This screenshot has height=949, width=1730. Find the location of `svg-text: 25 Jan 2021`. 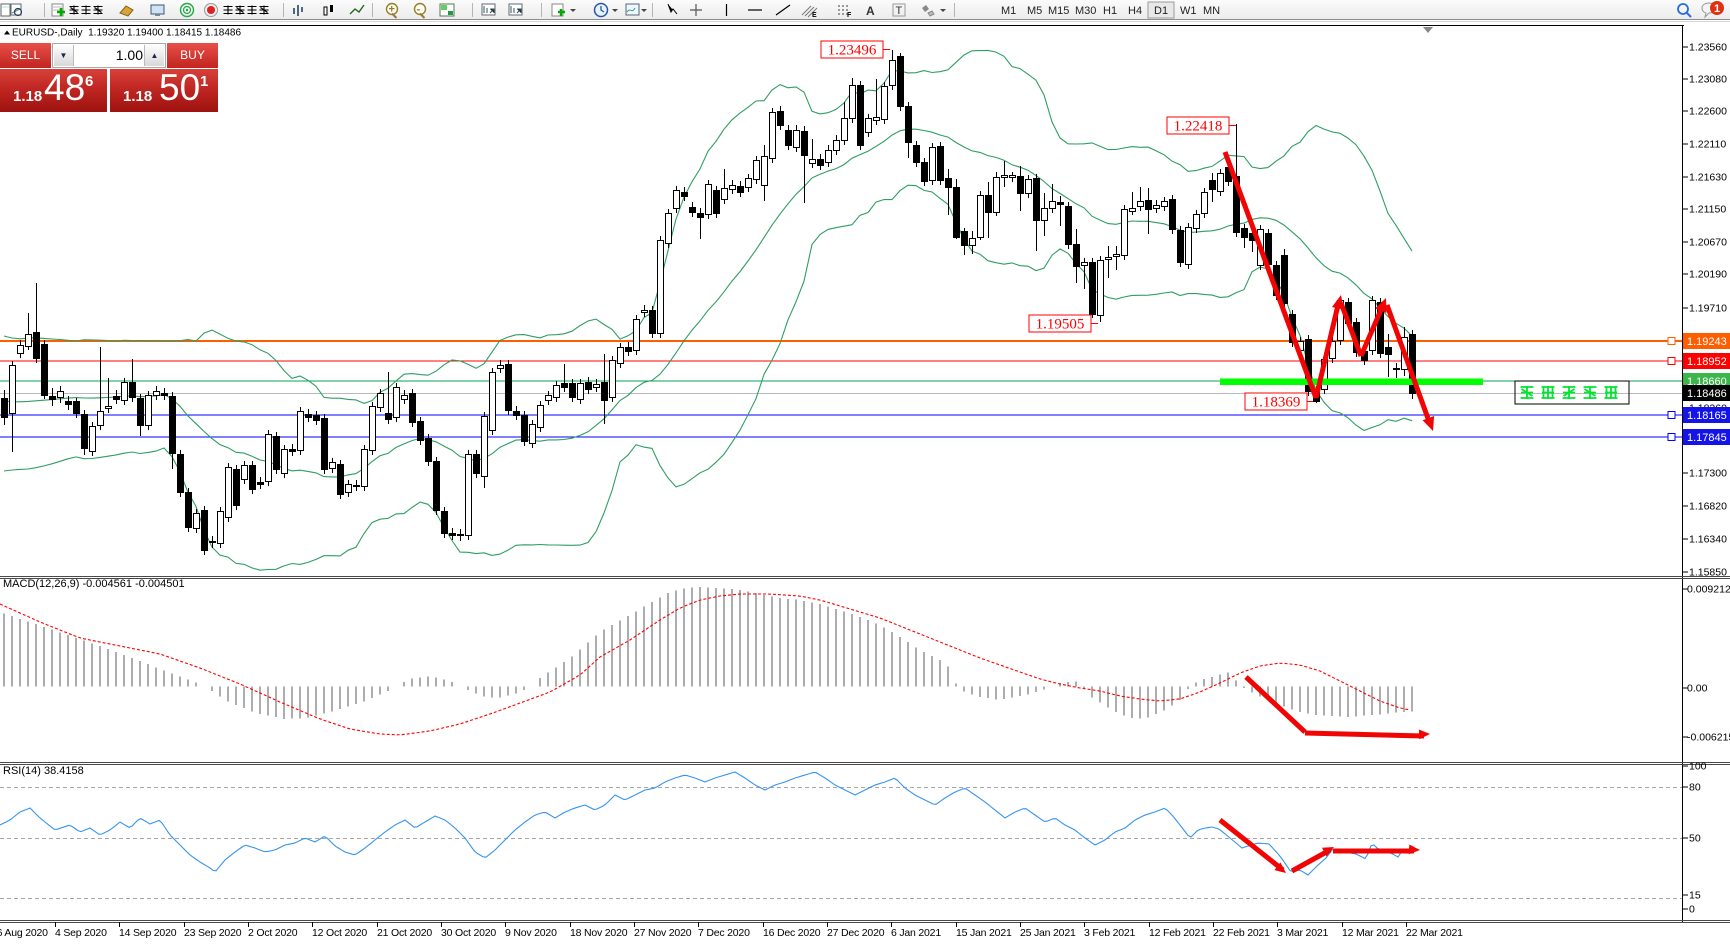

svg-text: 25 Jan 2021 is located at coordinates (1048, 933).